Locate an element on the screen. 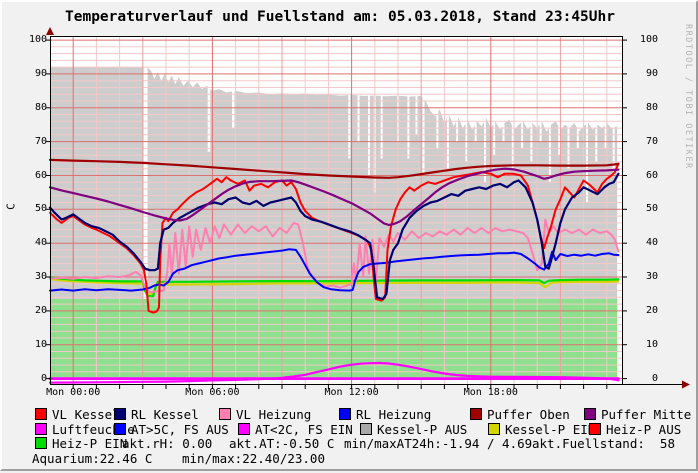 Image resolution: width=698 pixels, height=473 pixels. legend-item: akt.rH: 0.00 is located at coordinates (167, 444).